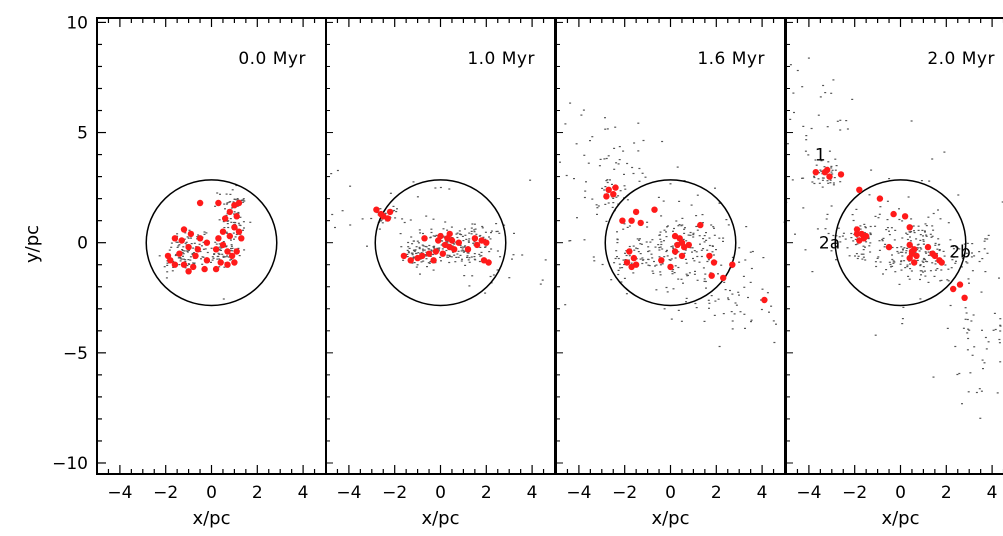 This screenshot has height=536, width=1003. Describe the element at coordinates (119, 493) in the screenshot. I see `x-tick-label: −4` at that location.